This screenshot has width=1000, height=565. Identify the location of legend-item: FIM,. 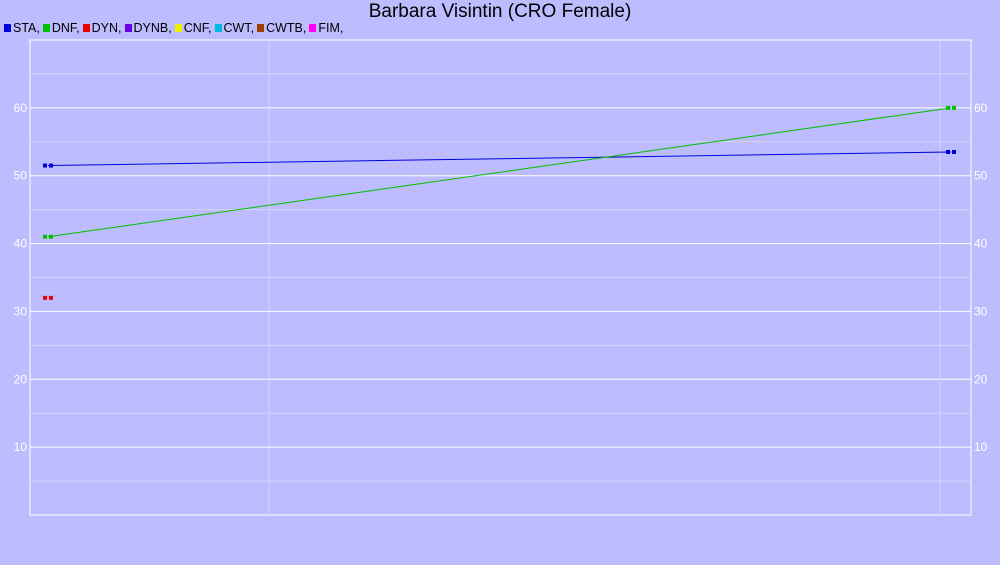
(326, 28).